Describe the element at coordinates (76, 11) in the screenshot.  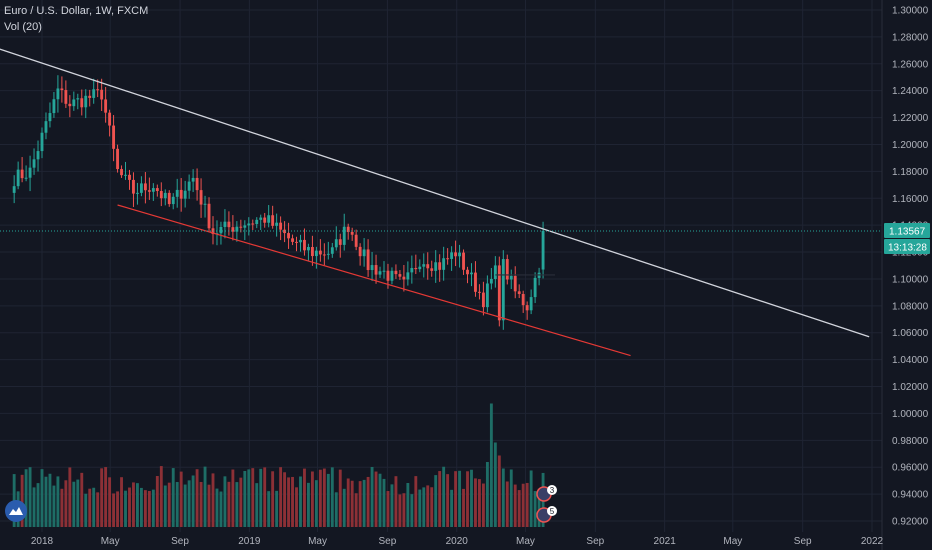
I see `symbol-title: Euro / U.S. Dollar, 1W, FXCM` at that location.